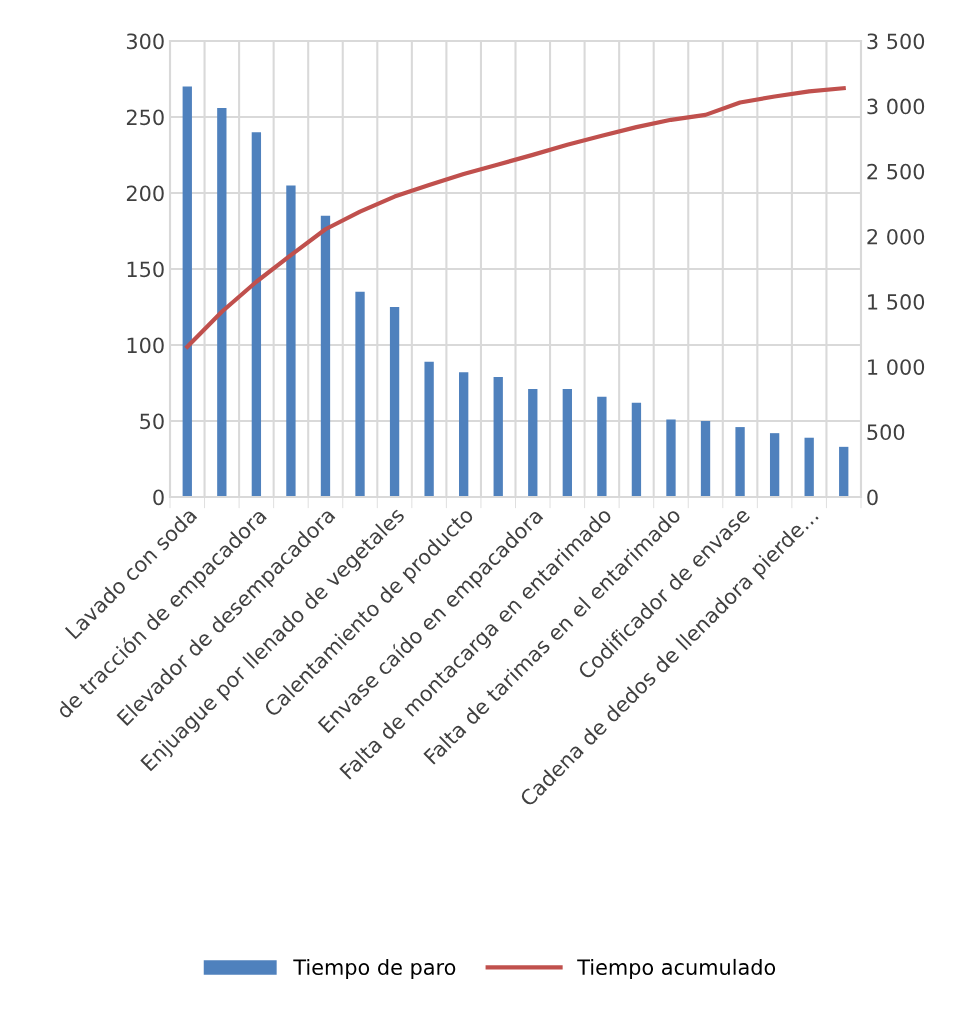 The width and height of the screenshot is (980, 1013). Describe the element at coordinates (896, 236) in the screenshot. I see `y2-tick-label: 2 000` at that location.